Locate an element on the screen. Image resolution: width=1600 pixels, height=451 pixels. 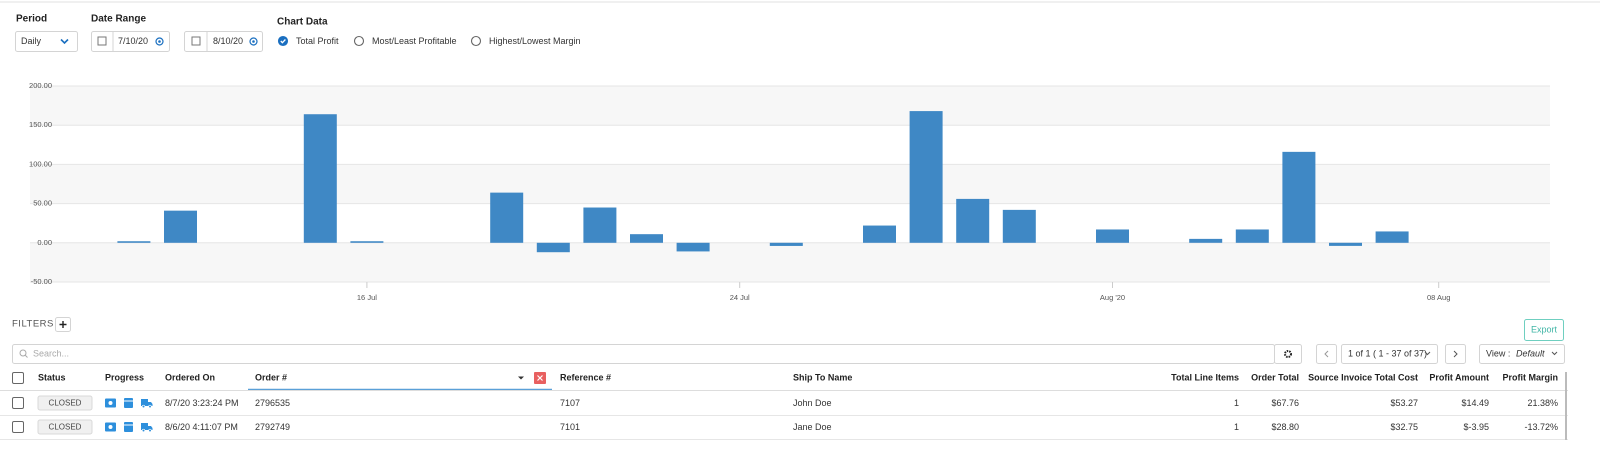
y-tick-label: 100.00 is located at coordinates (40, 163).